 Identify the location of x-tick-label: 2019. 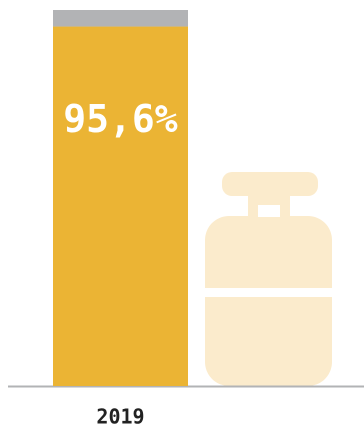
(120, 417).